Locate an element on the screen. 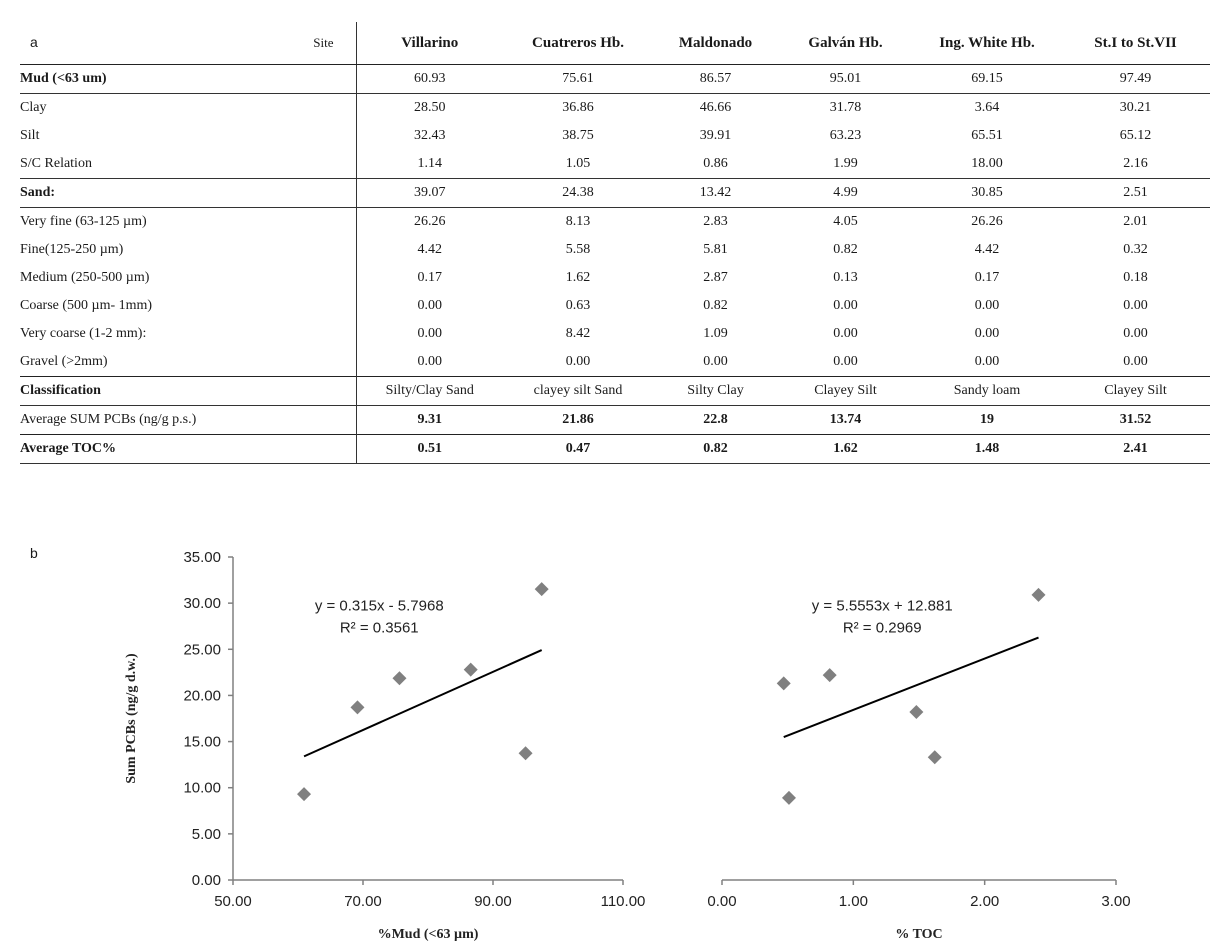 This screenshot has width=1218, height=952. x-tick-label: 3.00 is located at coordinates (1115, 901).